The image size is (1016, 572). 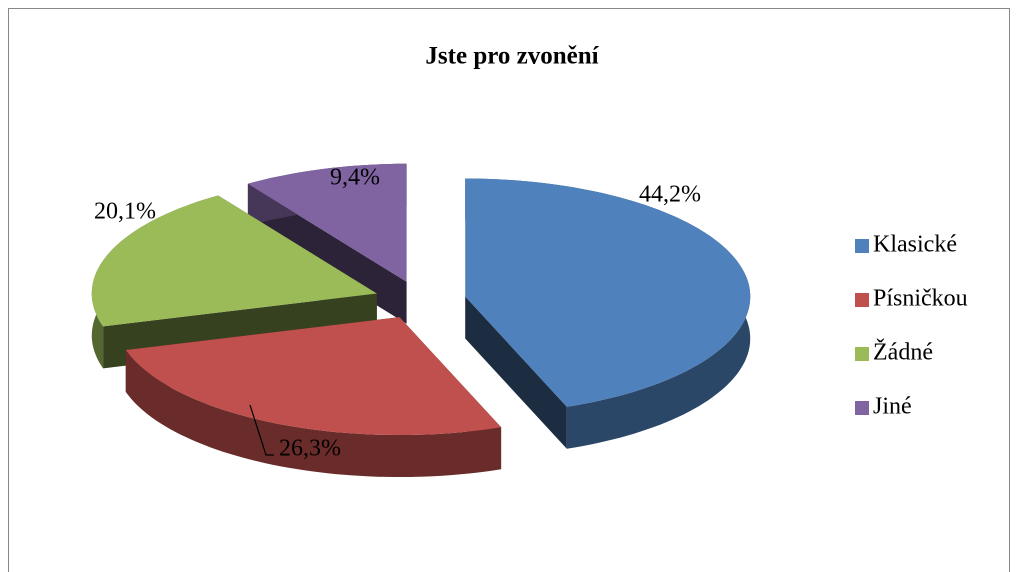 What do you see at coordinates (903, 353) in the screenshot?
I see `legend-label: Žádné` at bounding box center [903, 353].